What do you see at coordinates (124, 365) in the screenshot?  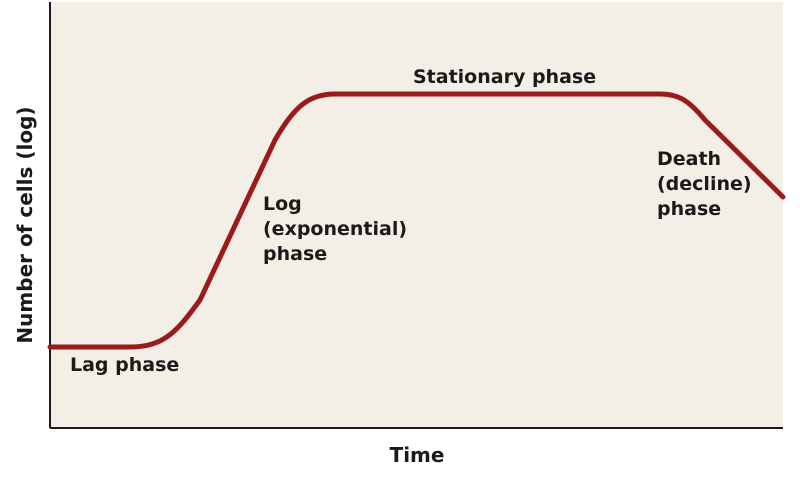 I see `lag-phase-label: Lag phase` at bounding box center [124, 365].